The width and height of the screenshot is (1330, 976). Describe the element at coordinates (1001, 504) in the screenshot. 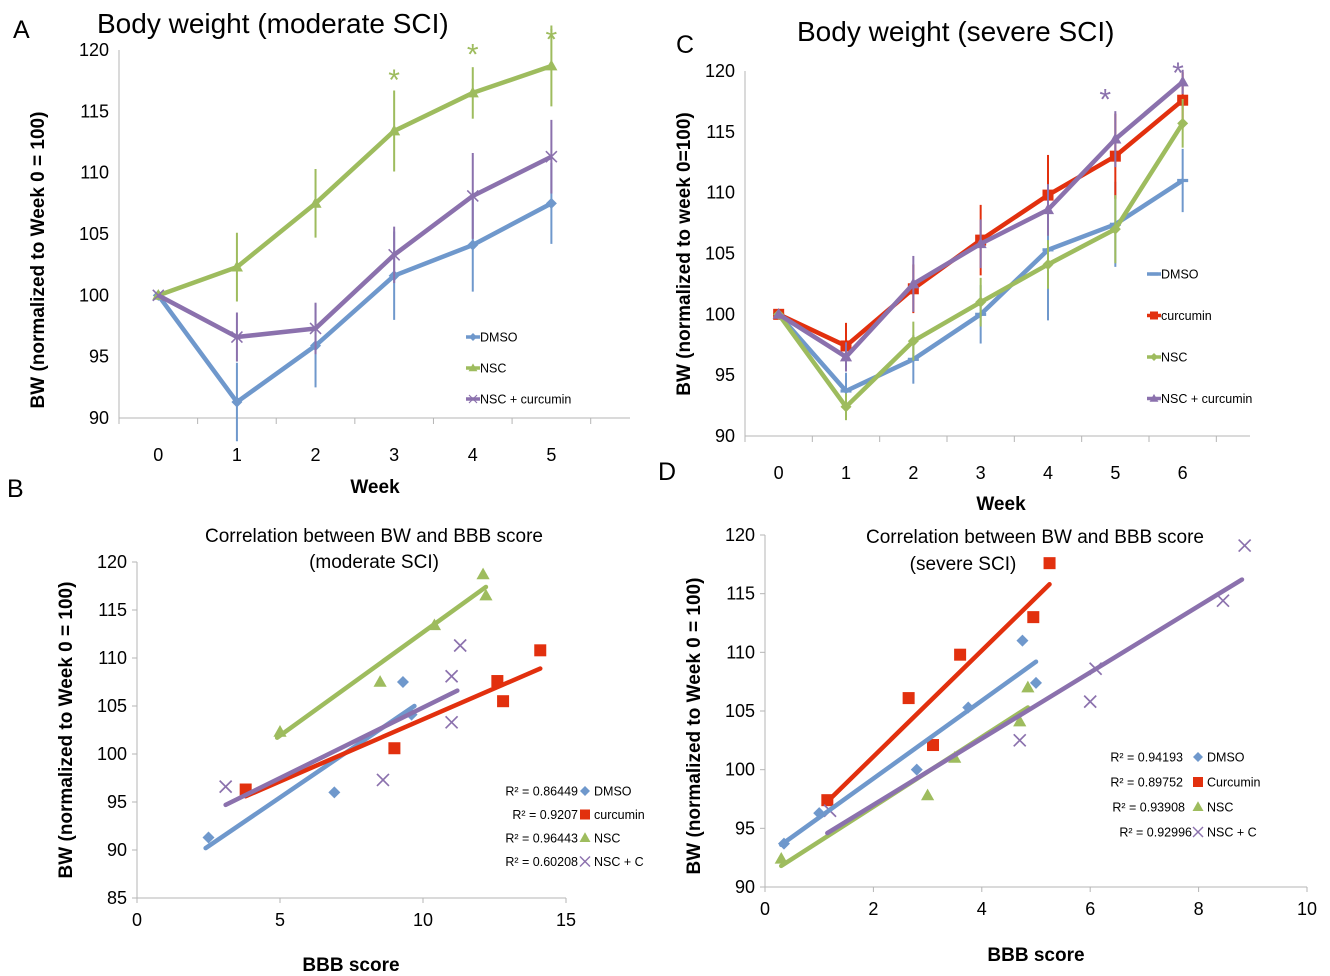

I see `x-axis-title: Week` at that location.